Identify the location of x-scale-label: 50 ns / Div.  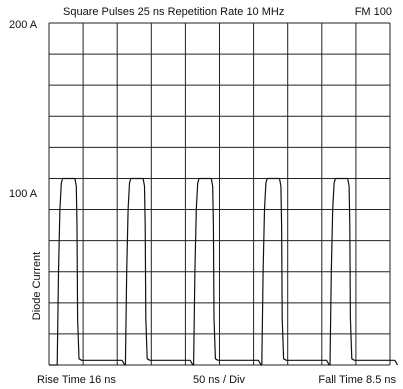
(219, 380).